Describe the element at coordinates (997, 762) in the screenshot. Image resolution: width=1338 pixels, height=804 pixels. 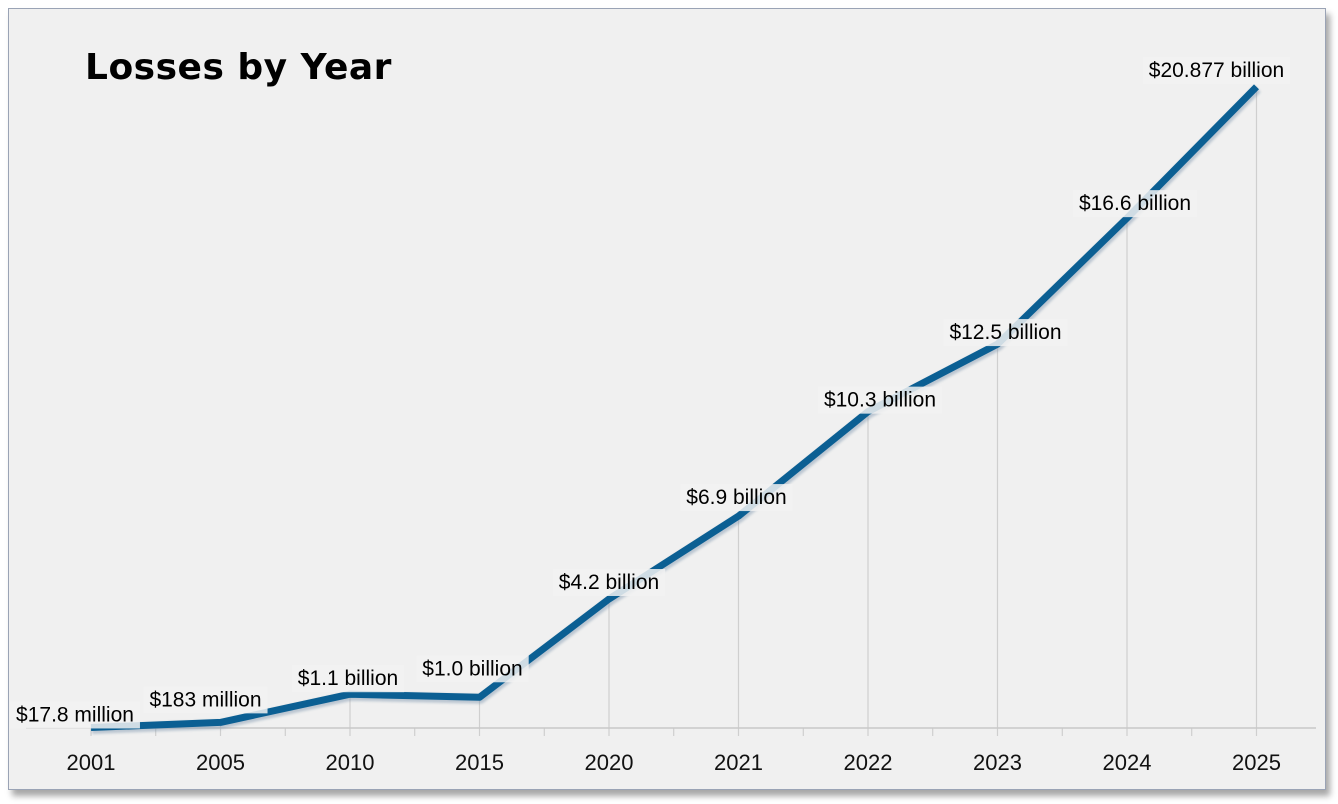
I see `x-tick-label: 2023` at that location.